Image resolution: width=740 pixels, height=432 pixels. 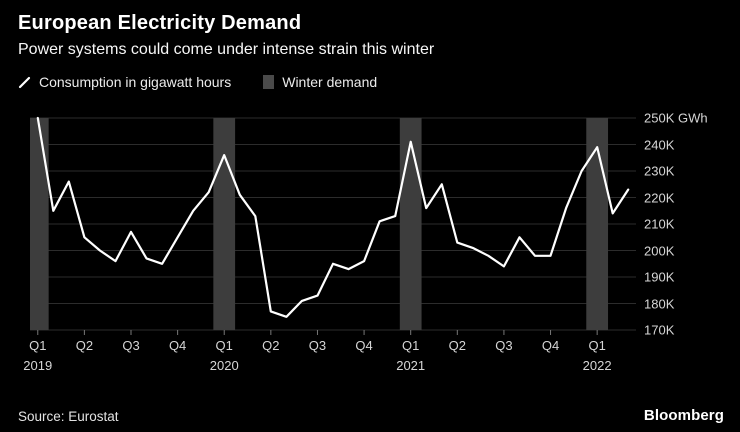 What do you see at coordinates (160, 23) in the screenshot?
I see `page-title: European Electricity Demand` at bounding box center [160, 23].